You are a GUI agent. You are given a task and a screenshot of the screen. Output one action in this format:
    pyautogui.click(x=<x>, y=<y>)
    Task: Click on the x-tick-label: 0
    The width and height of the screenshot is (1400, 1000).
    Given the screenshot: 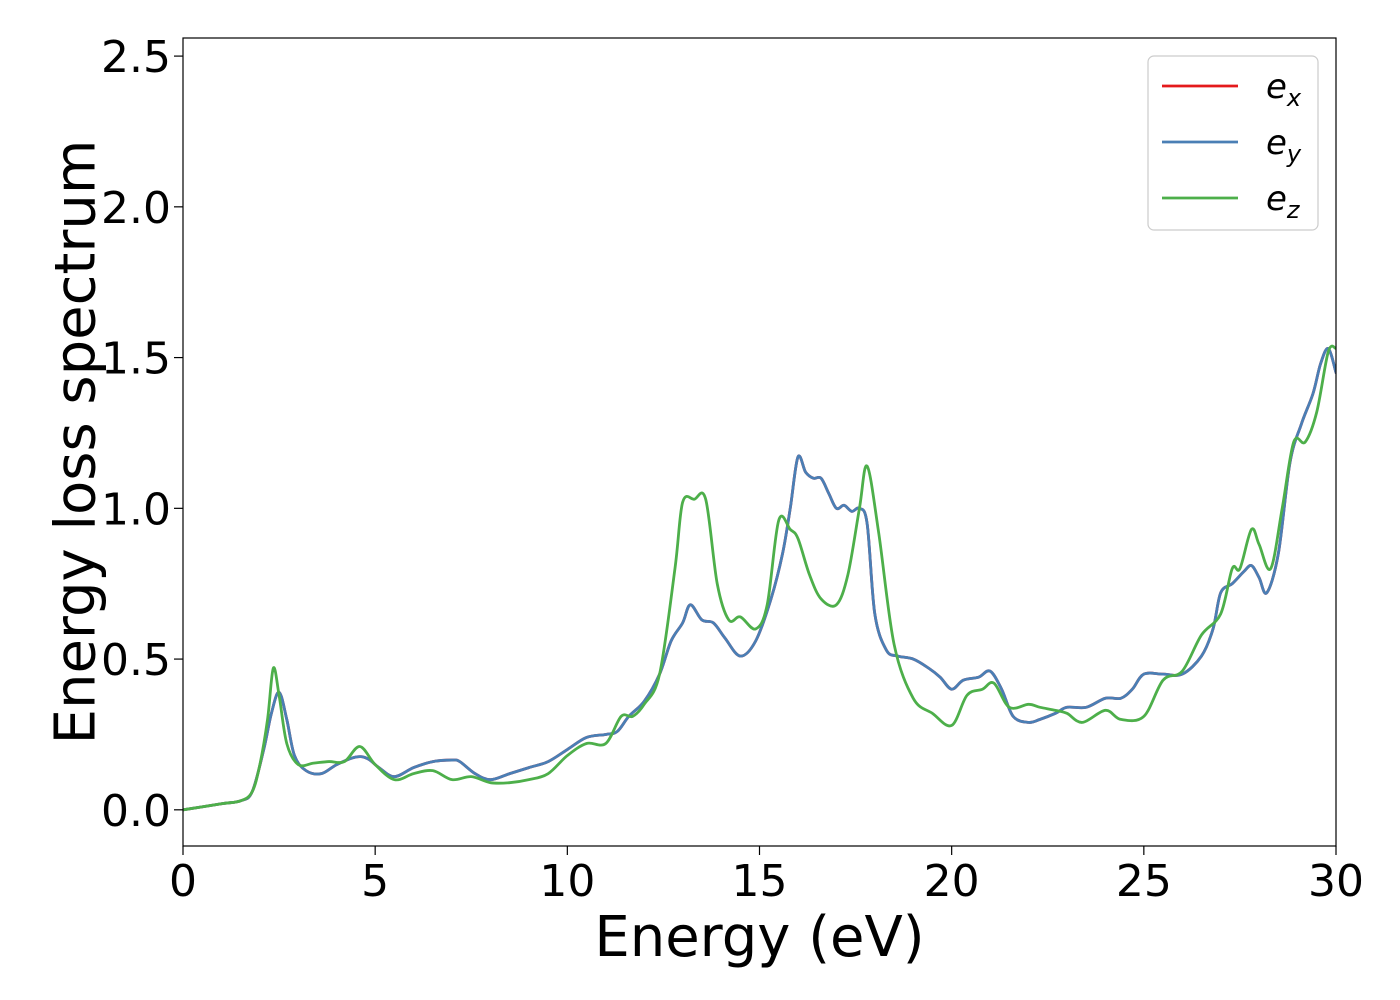 What is the action you would take?
    pyautogui.click(x=183, y=881)
    